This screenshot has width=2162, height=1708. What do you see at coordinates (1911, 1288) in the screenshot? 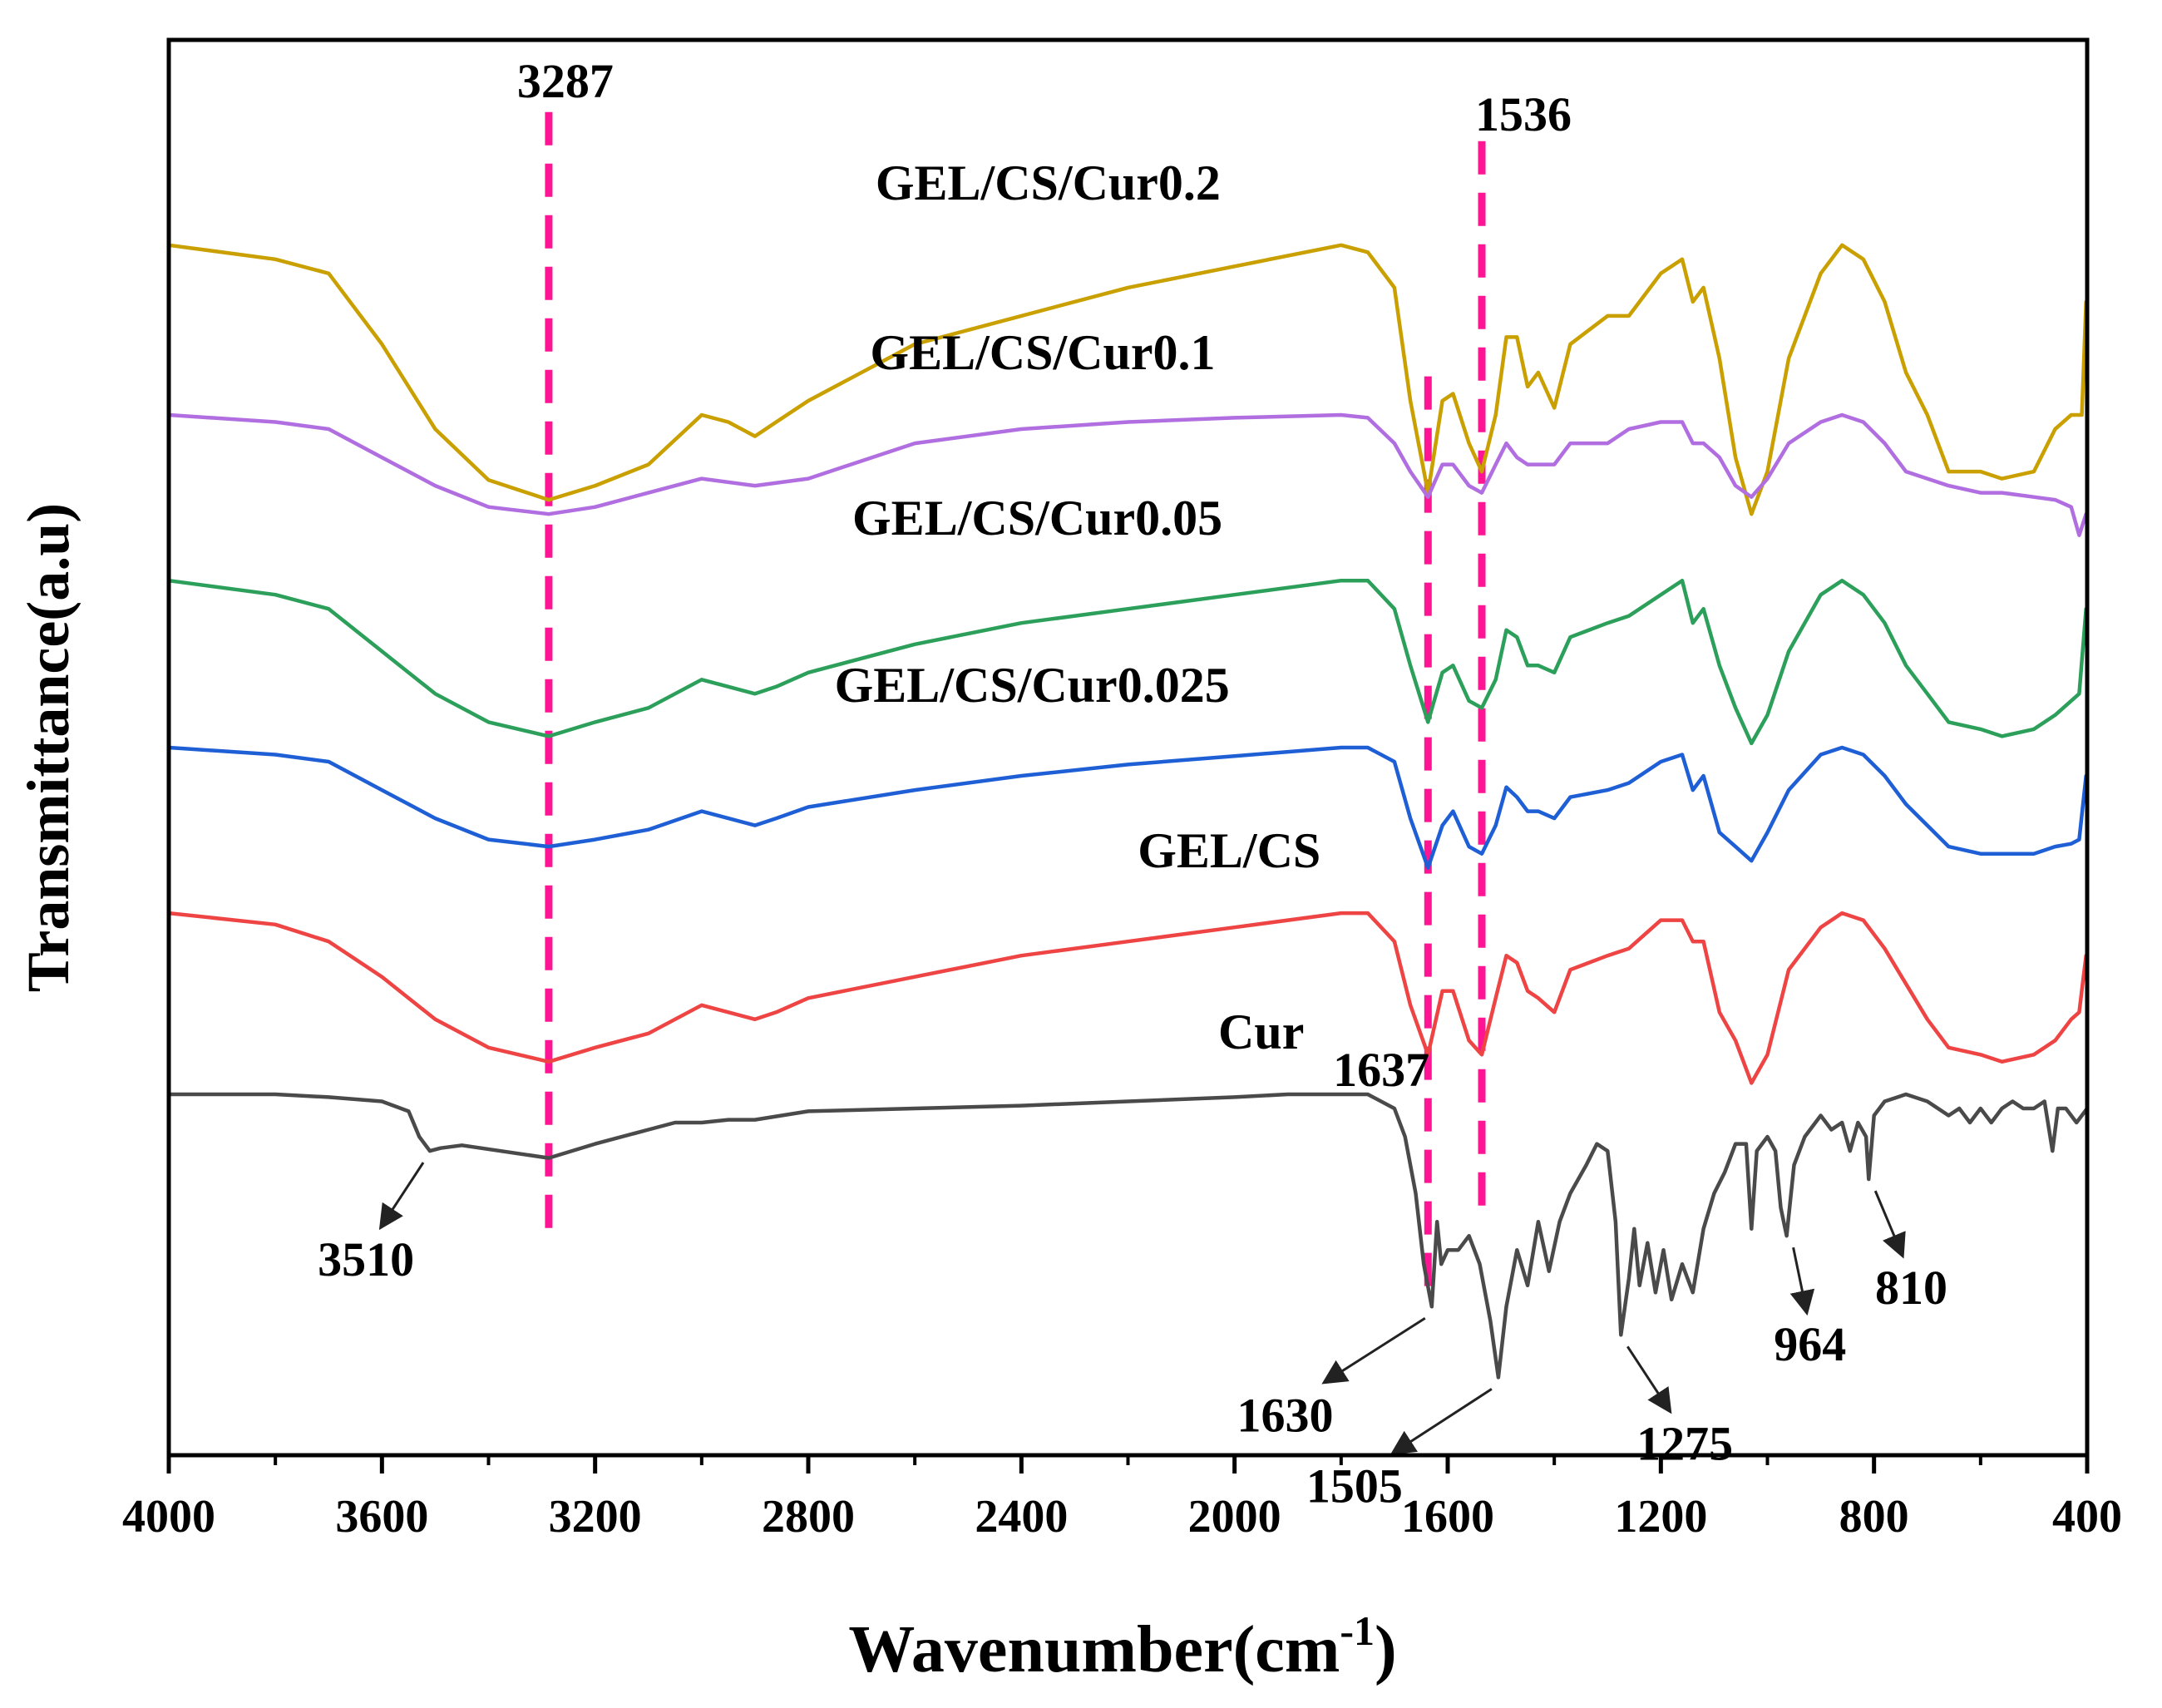
I see `peak-label-810: 810` at bounding box center [1911, 1288].